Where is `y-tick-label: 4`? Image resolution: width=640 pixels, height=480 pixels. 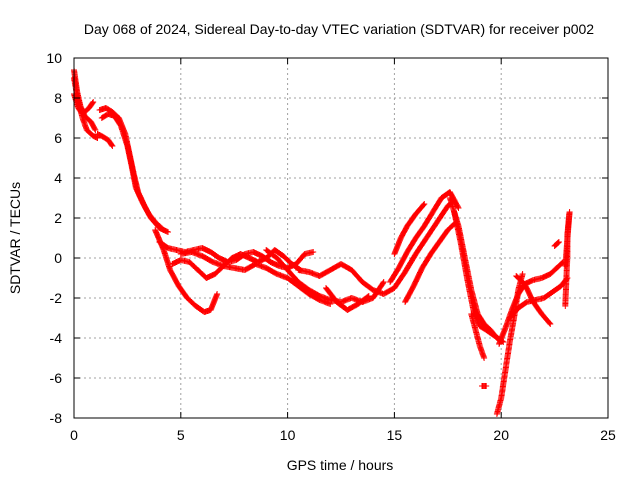
y-tick-label: 4 is located at coordinates (58, 178).